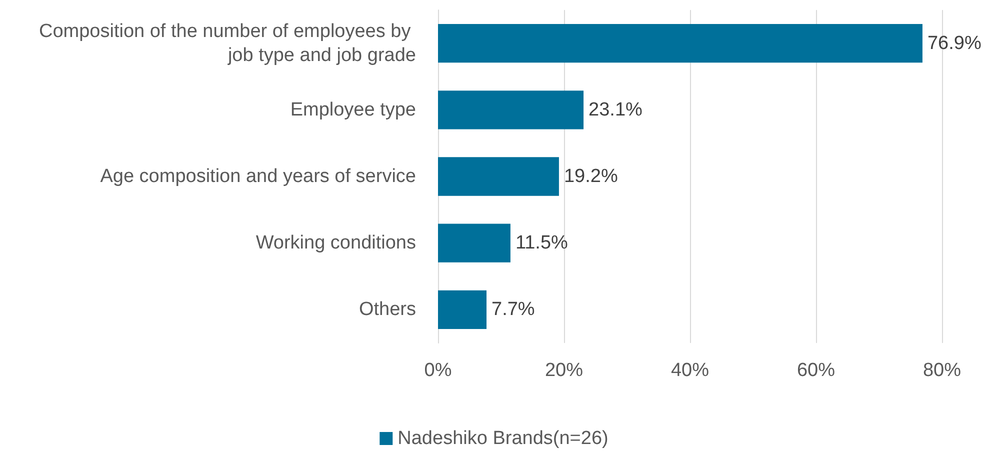 The height and width of the screenshot is (455, 988). Describe the element at coordinates (541, 243) in the screenshot. I see `data-label: 11.5%` at that location.